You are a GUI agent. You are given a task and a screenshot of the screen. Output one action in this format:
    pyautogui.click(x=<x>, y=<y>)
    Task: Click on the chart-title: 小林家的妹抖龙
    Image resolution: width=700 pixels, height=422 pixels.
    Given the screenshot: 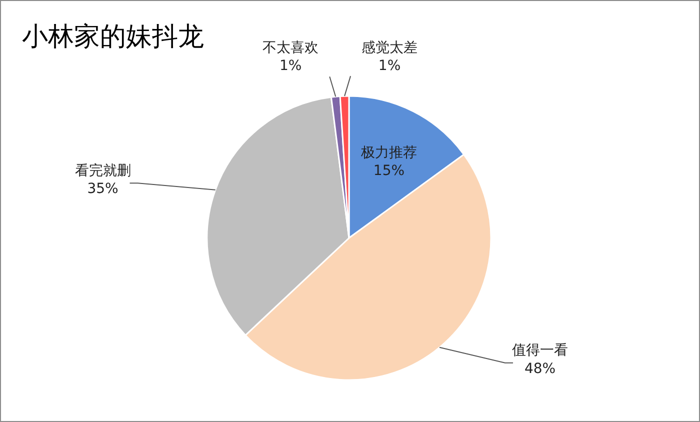 What is the action you would take?
    pyautogui.click(x=113, y=37)
    